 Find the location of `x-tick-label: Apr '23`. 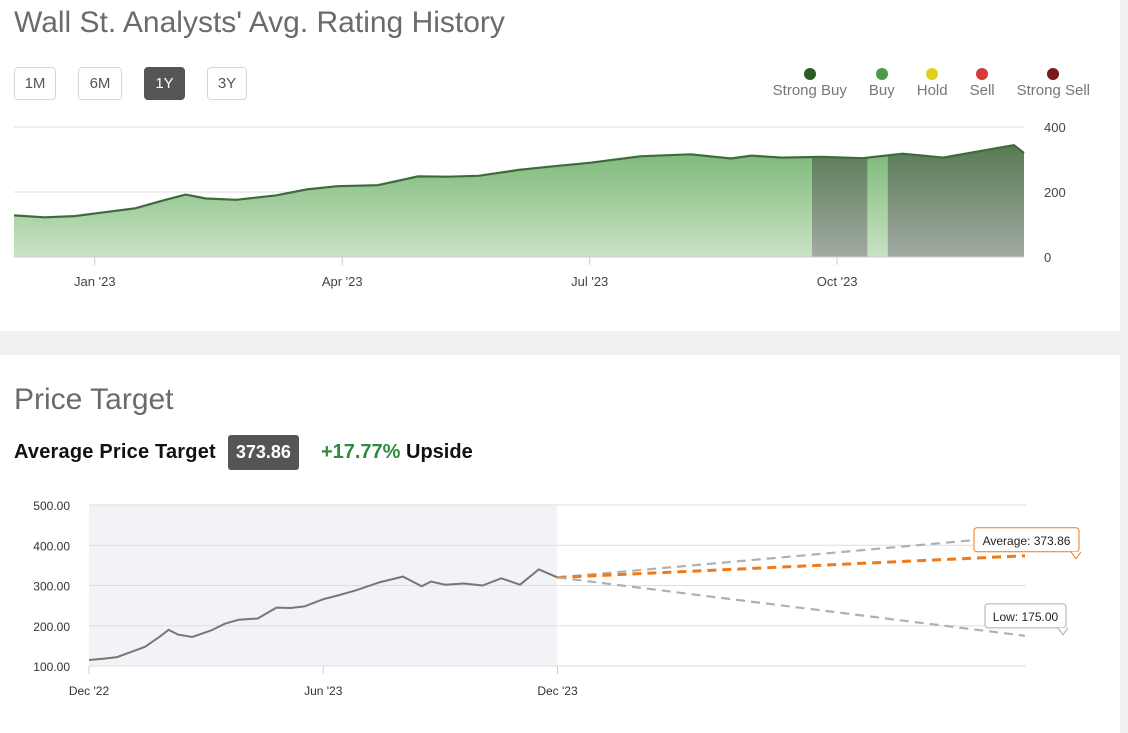

x-tick-label: Apr '23 is located at coordinates (342, 281).